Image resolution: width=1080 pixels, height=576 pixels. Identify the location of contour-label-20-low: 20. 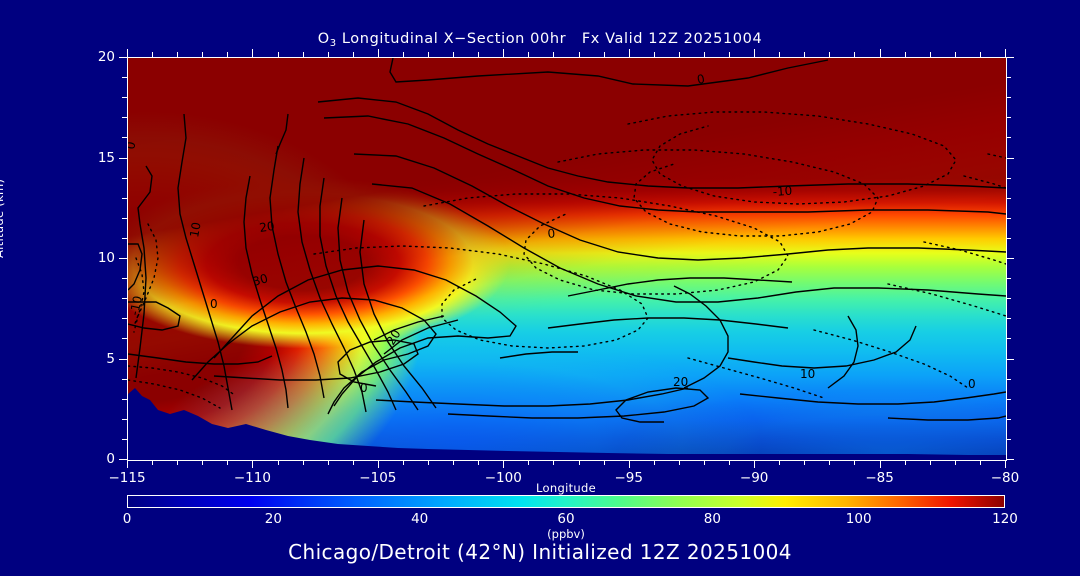
(680, 382).